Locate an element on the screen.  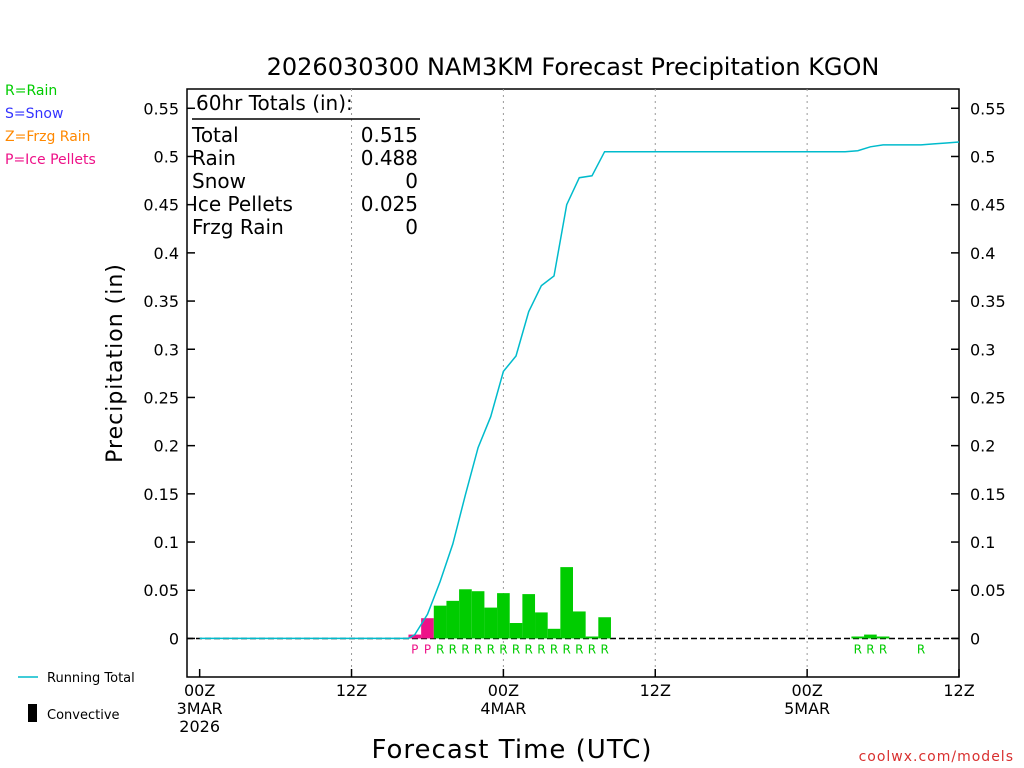
x-tick-label: 2026 is located at coordinates (199, 726).